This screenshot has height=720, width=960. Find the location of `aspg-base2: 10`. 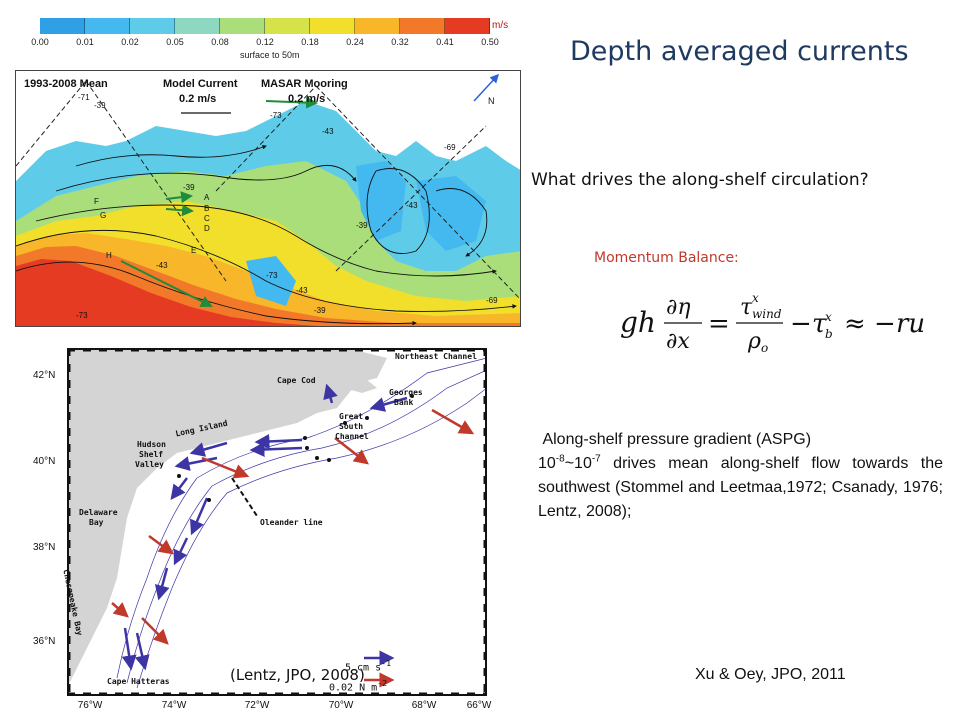

aspg-base2: 10 is located at coordinates (583, 463).